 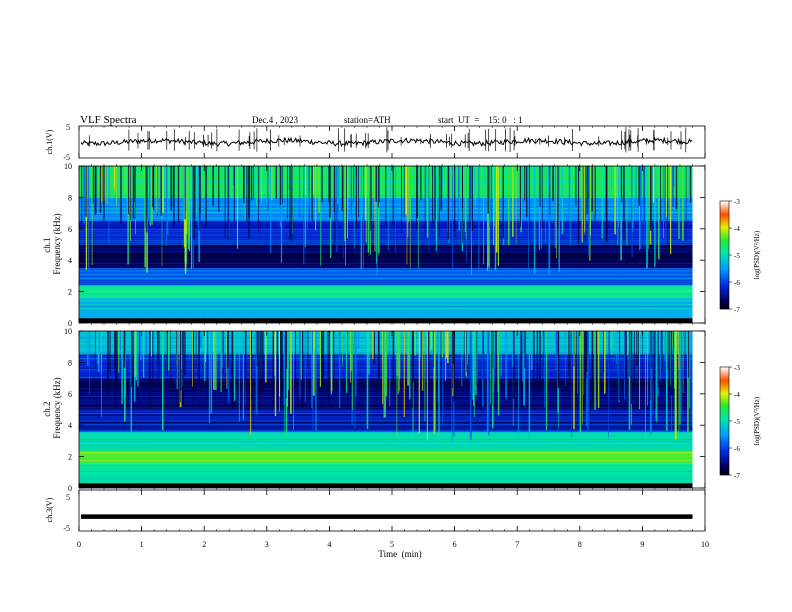 I want to click on time-tick-label: 2, so click(x=204, y=544).